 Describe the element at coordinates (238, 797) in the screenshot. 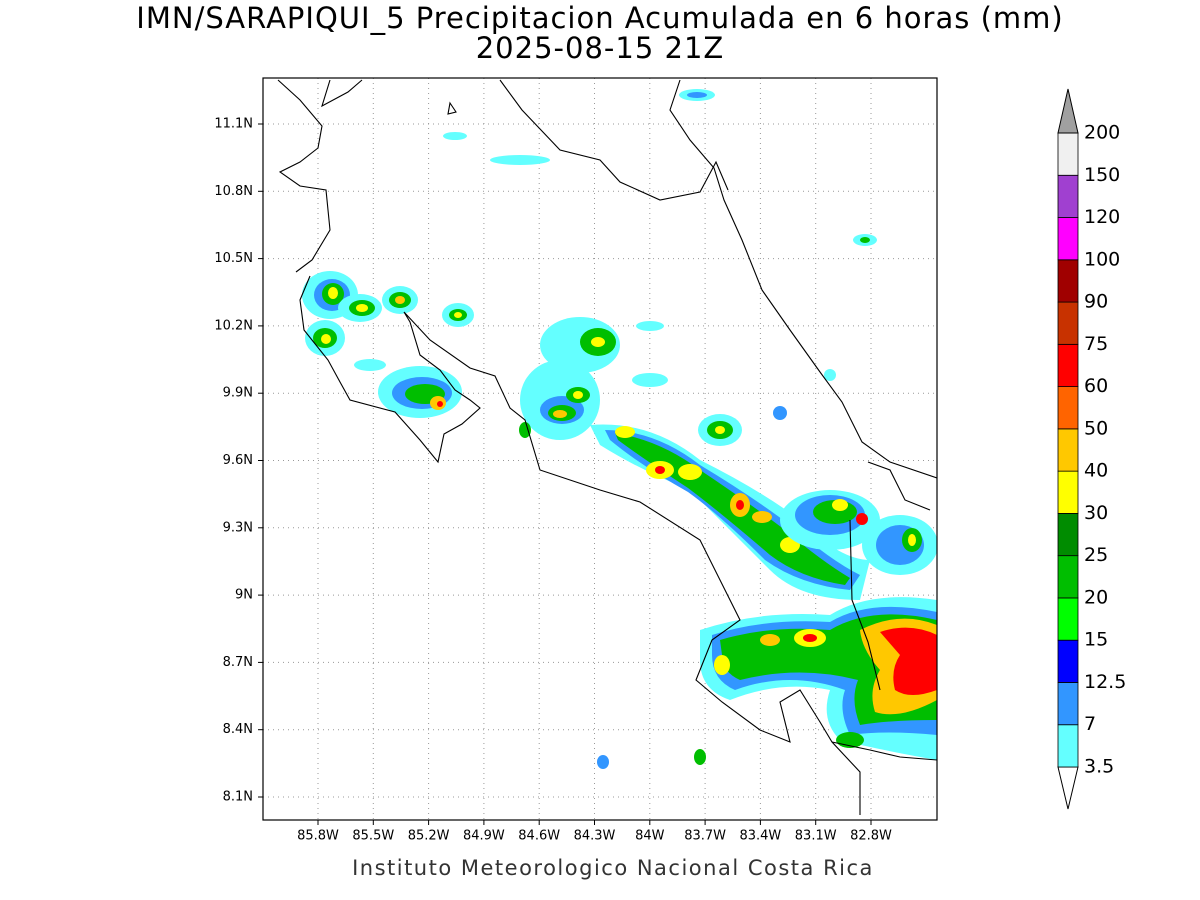

I see `lat-tick-label: 8.1N` at that location.